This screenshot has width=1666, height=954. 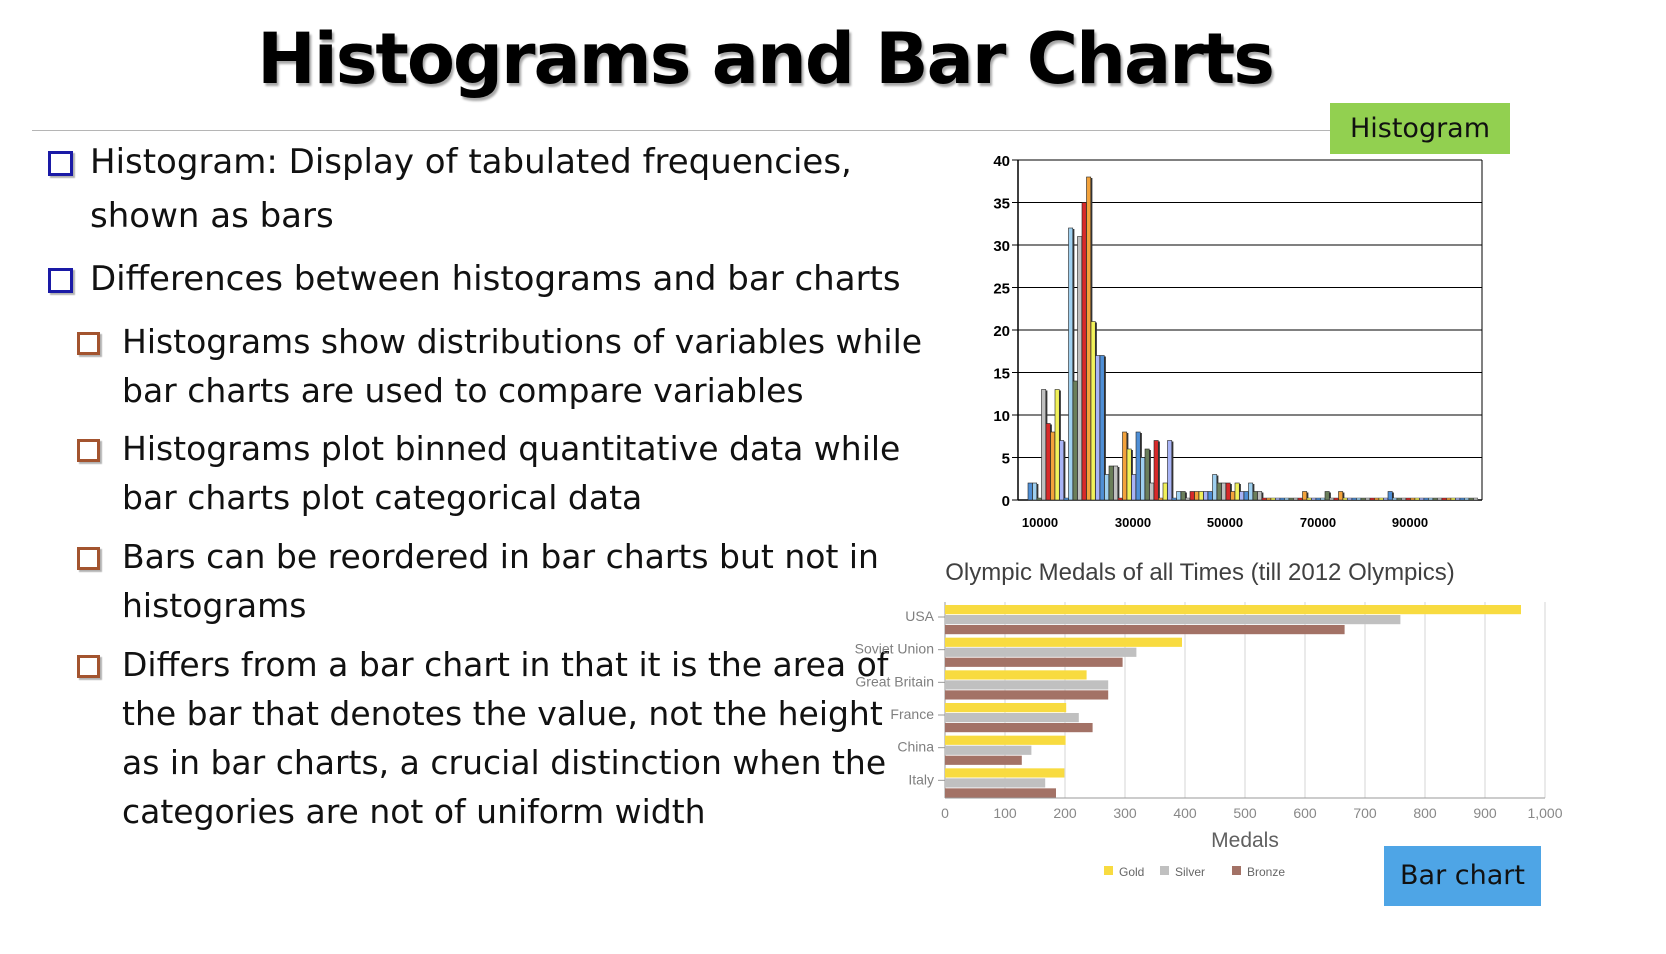 I want to click on bar-chart-category-label: Great Britain, so click(x=894, y=681).